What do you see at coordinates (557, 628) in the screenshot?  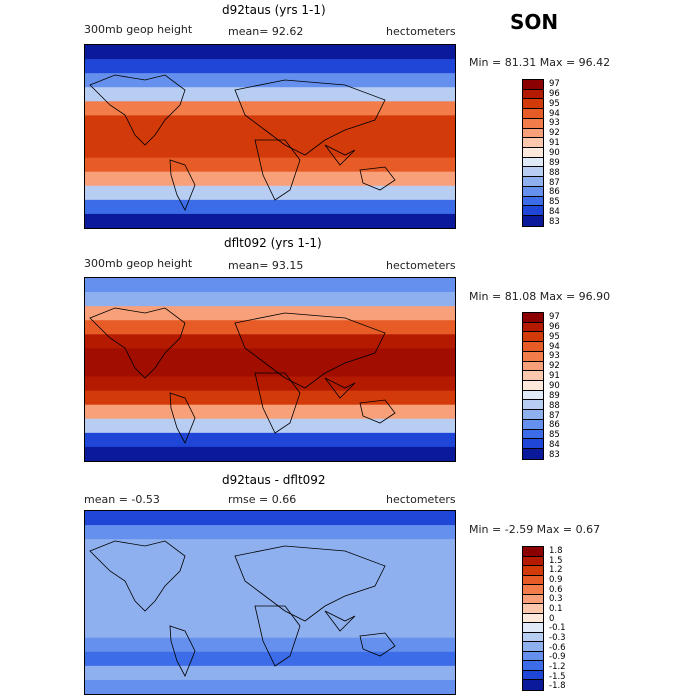 I see `colorbar-label: -0.1` at bounding box center [557, 628].